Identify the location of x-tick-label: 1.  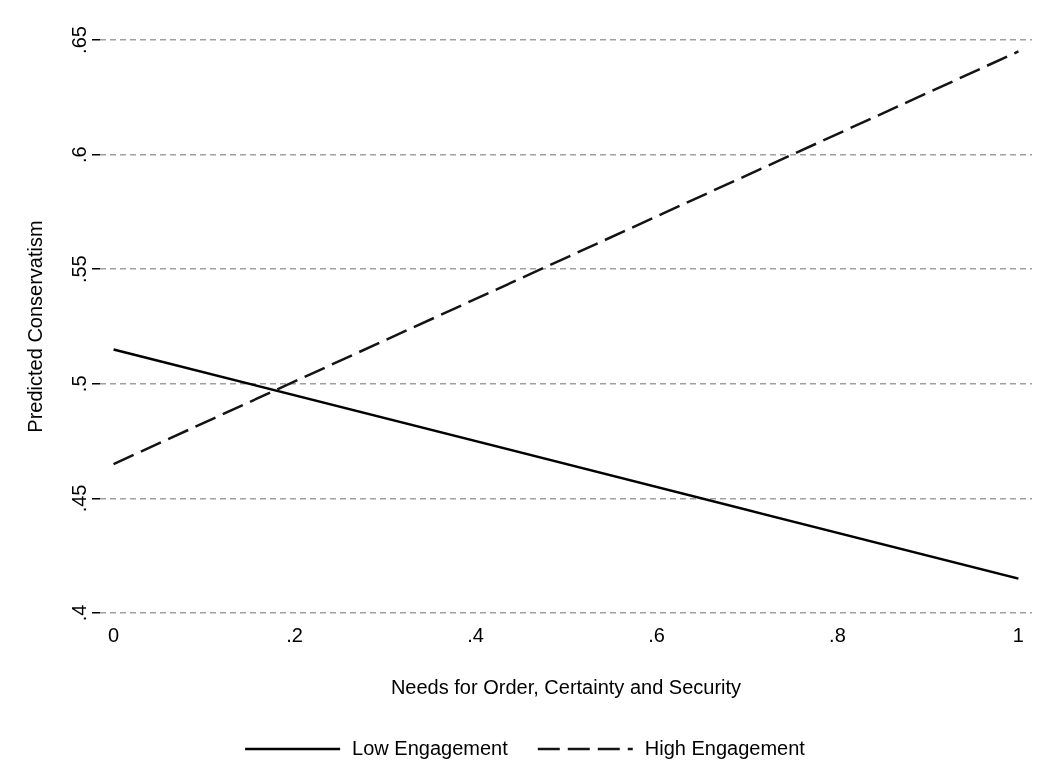
(1018, 634).